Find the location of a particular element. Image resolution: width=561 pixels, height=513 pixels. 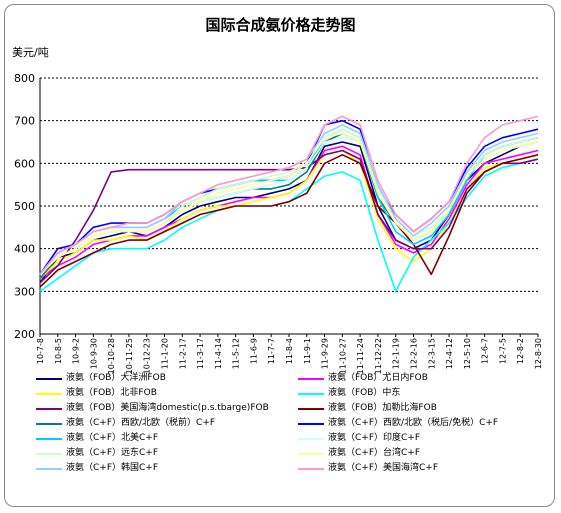

y-tick-label: 300 is located at coordinates (24, 291).